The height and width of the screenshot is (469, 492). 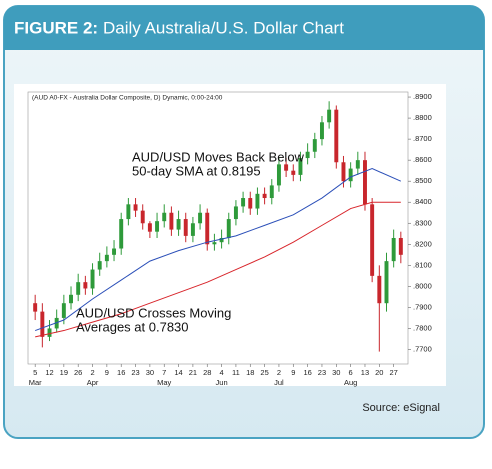 What do you see at coordinates (422, 327) in the screenshot?
I see `y-tick-label: .7800` at bounding box center [422, 327].